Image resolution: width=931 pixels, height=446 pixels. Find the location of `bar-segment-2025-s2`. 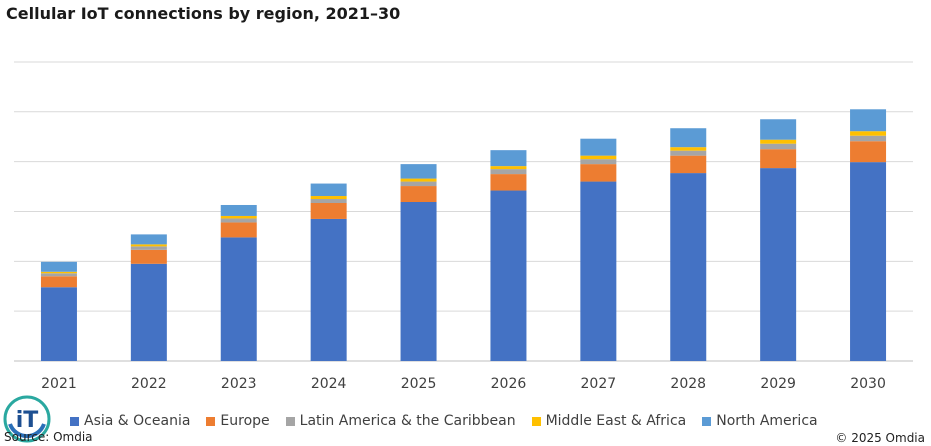

bar-segment-2025-s2 is located at coordinates (418, 184).